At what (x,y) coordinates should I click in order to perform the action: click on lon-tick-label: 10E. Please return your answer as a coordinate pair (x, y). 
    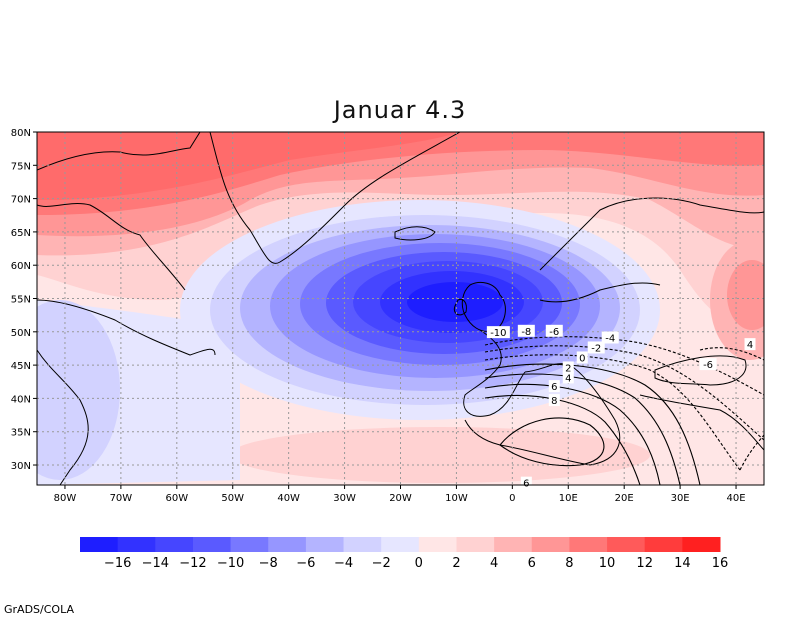
    Looking at the image, I should click on (568, 498).